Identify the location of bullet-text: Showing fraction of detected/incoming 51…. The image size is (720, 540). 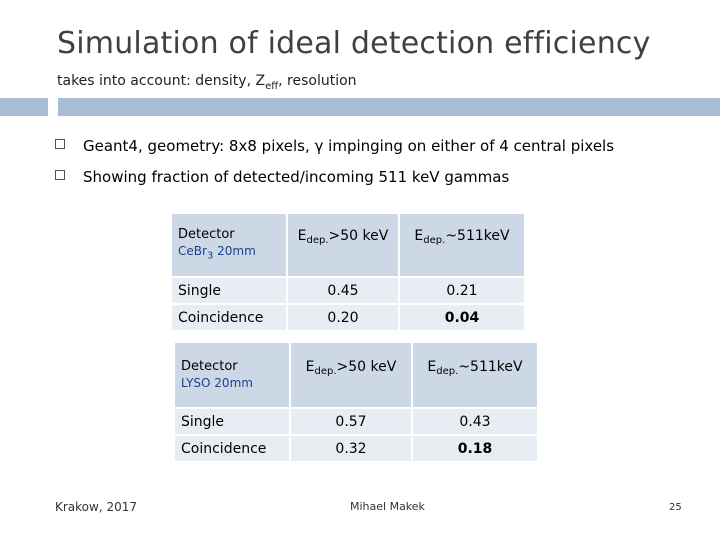
(296, 177).